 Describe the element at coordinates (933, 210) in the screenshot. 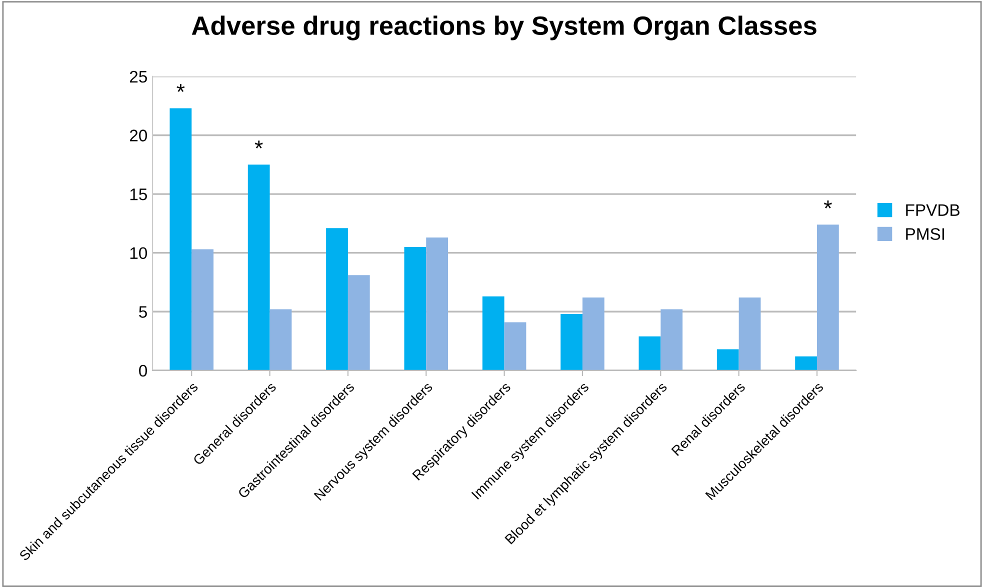

I see `legend-label: FPVDB` at that location.